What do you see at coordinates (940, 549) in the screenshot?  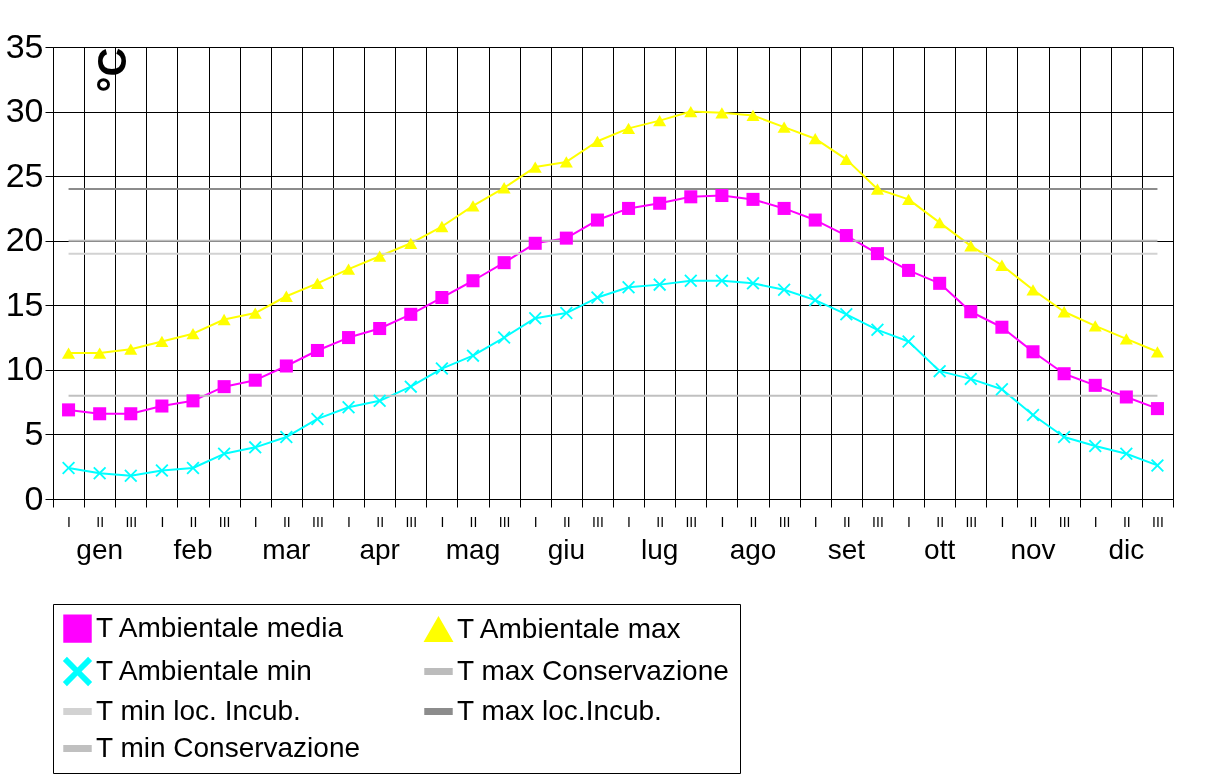 I see `text: ott` at bounding box center [940, 549].